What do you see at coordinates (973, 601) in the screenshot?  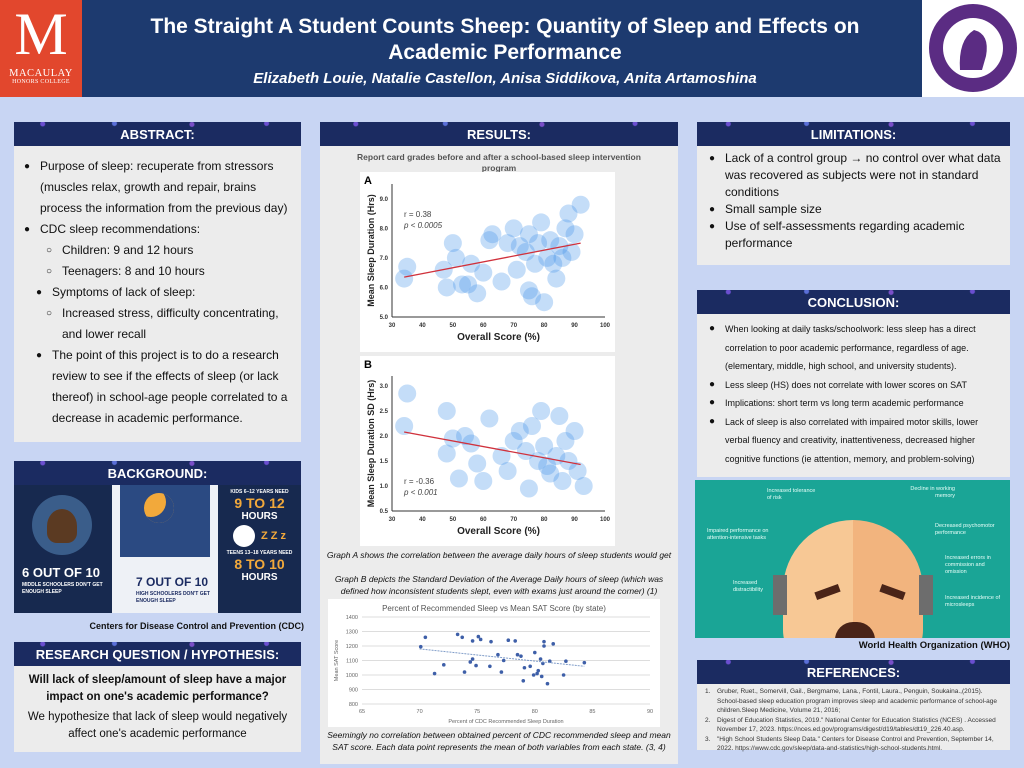 I see `who-label: Increased incidence of microsleeps` at bounding box center [973, 601].